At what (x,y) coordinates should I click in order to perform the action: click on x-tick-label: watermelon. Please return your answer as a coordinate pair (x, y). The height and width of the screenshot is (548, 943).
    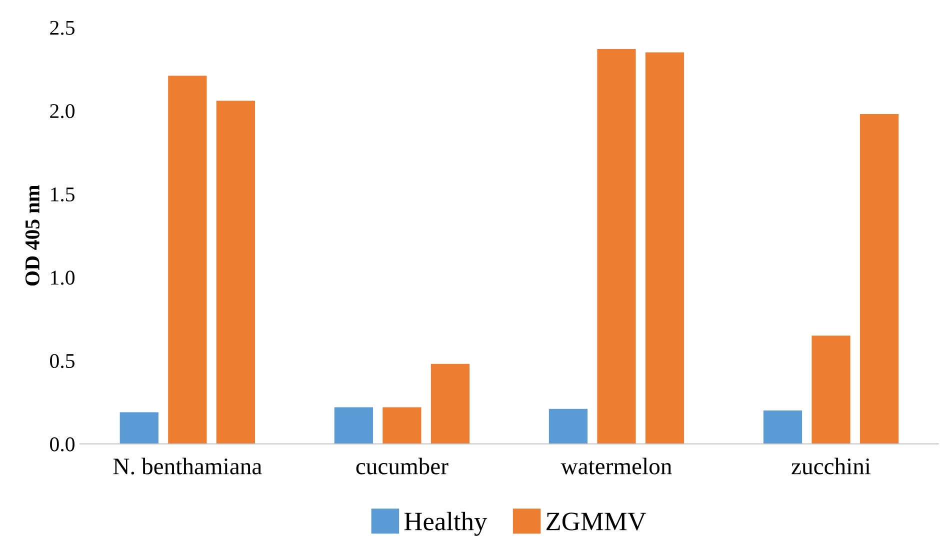
    Looking at the image, I should click on (616, 466).